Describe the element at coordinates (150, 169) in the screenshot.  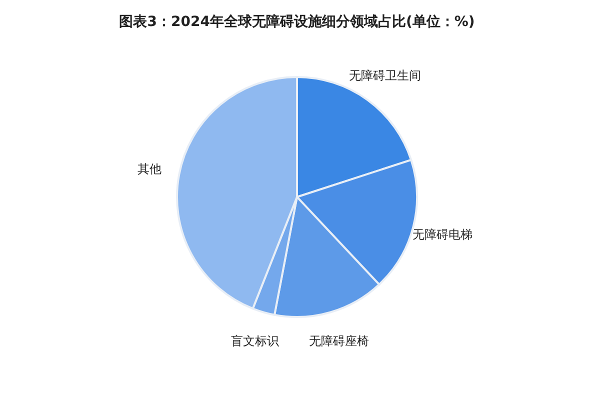
I see `slice-label: 其他` at that location.